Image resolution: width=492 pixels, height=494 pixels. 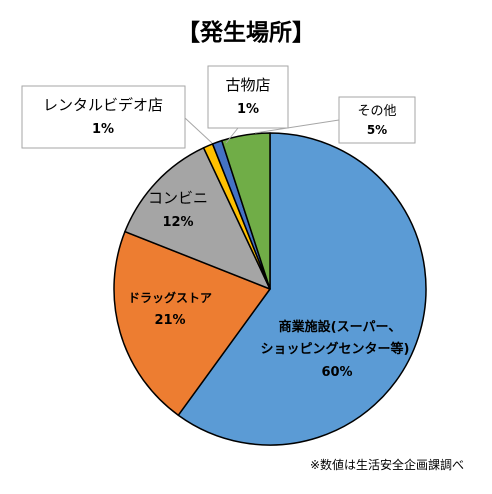 What do you see at coordinates (103, 117) in the screenshot?
I see `callout-box-rental` at bounding box center [103, 117].